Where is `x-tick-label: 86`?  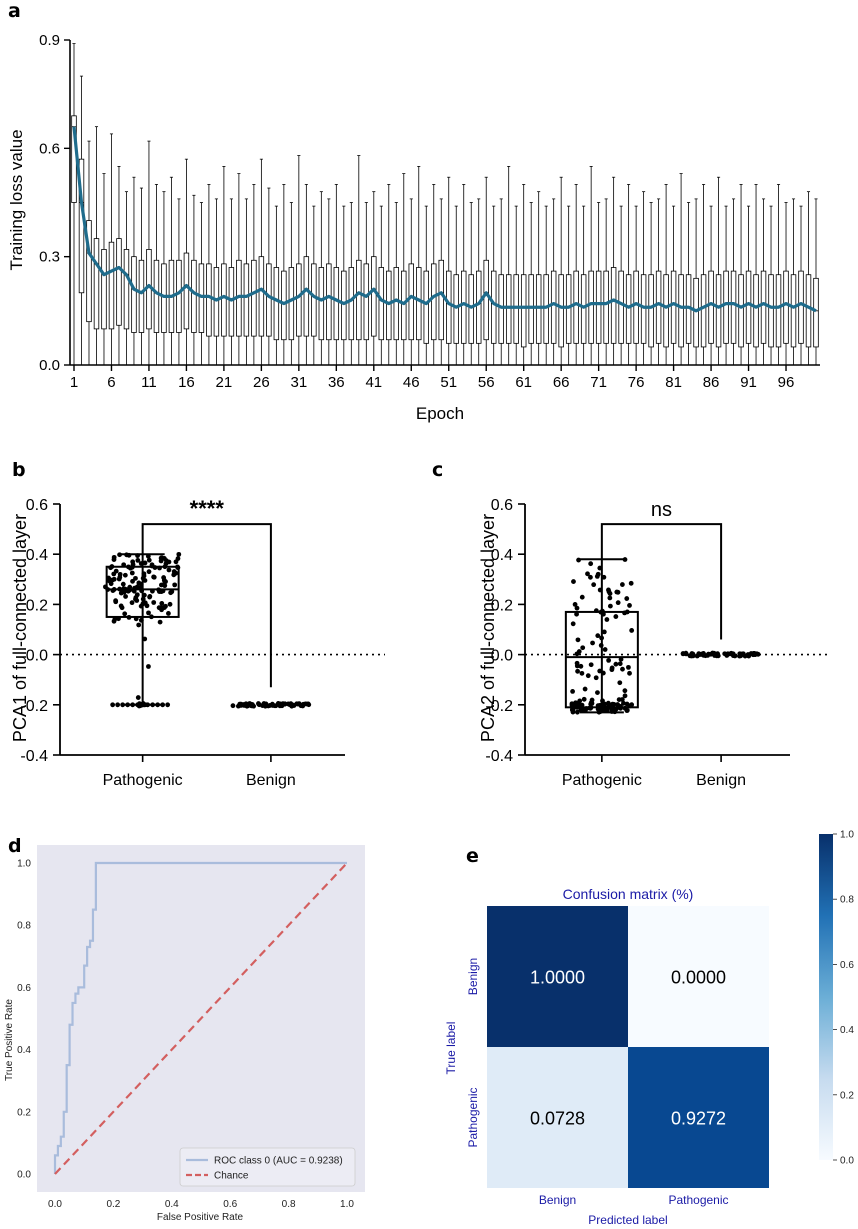
x-tick-label: 86 is located at coordinates (711, 382).